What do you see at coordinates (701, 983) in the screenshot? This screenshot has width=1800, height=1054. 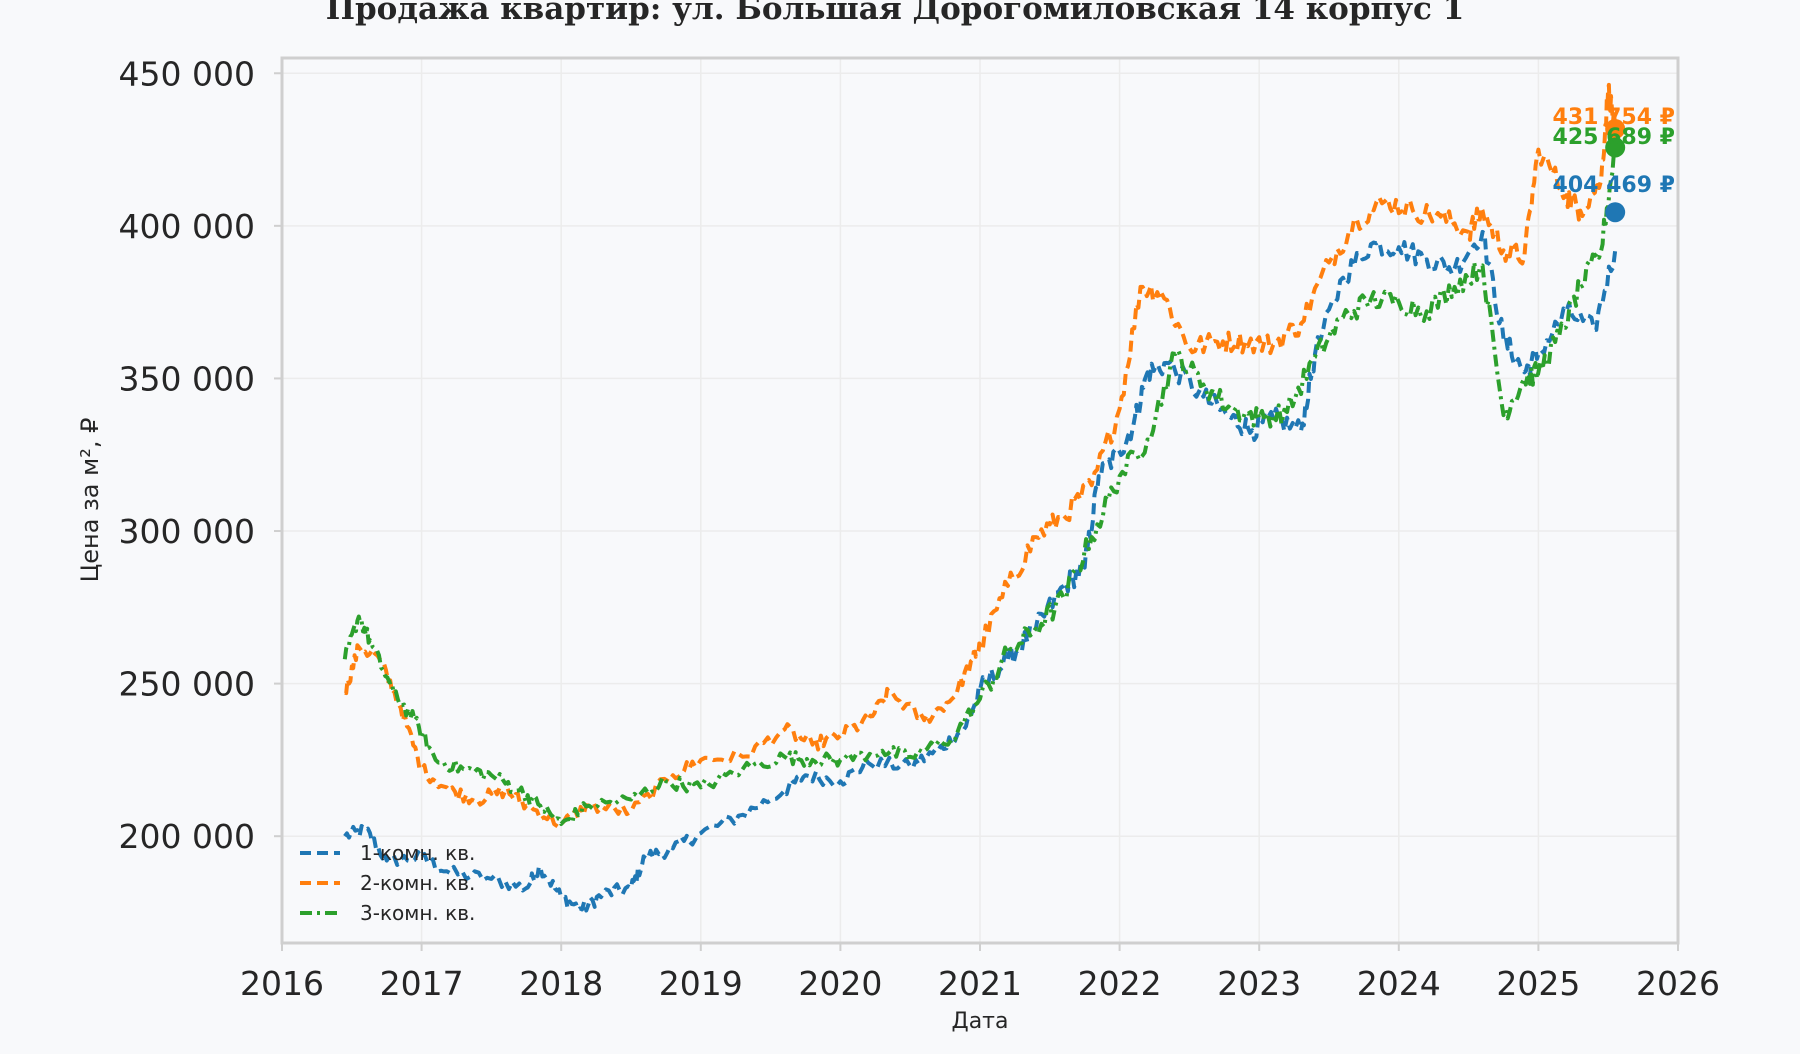 I see `x-tick-label: 2019` at bounding box center [701, 983].